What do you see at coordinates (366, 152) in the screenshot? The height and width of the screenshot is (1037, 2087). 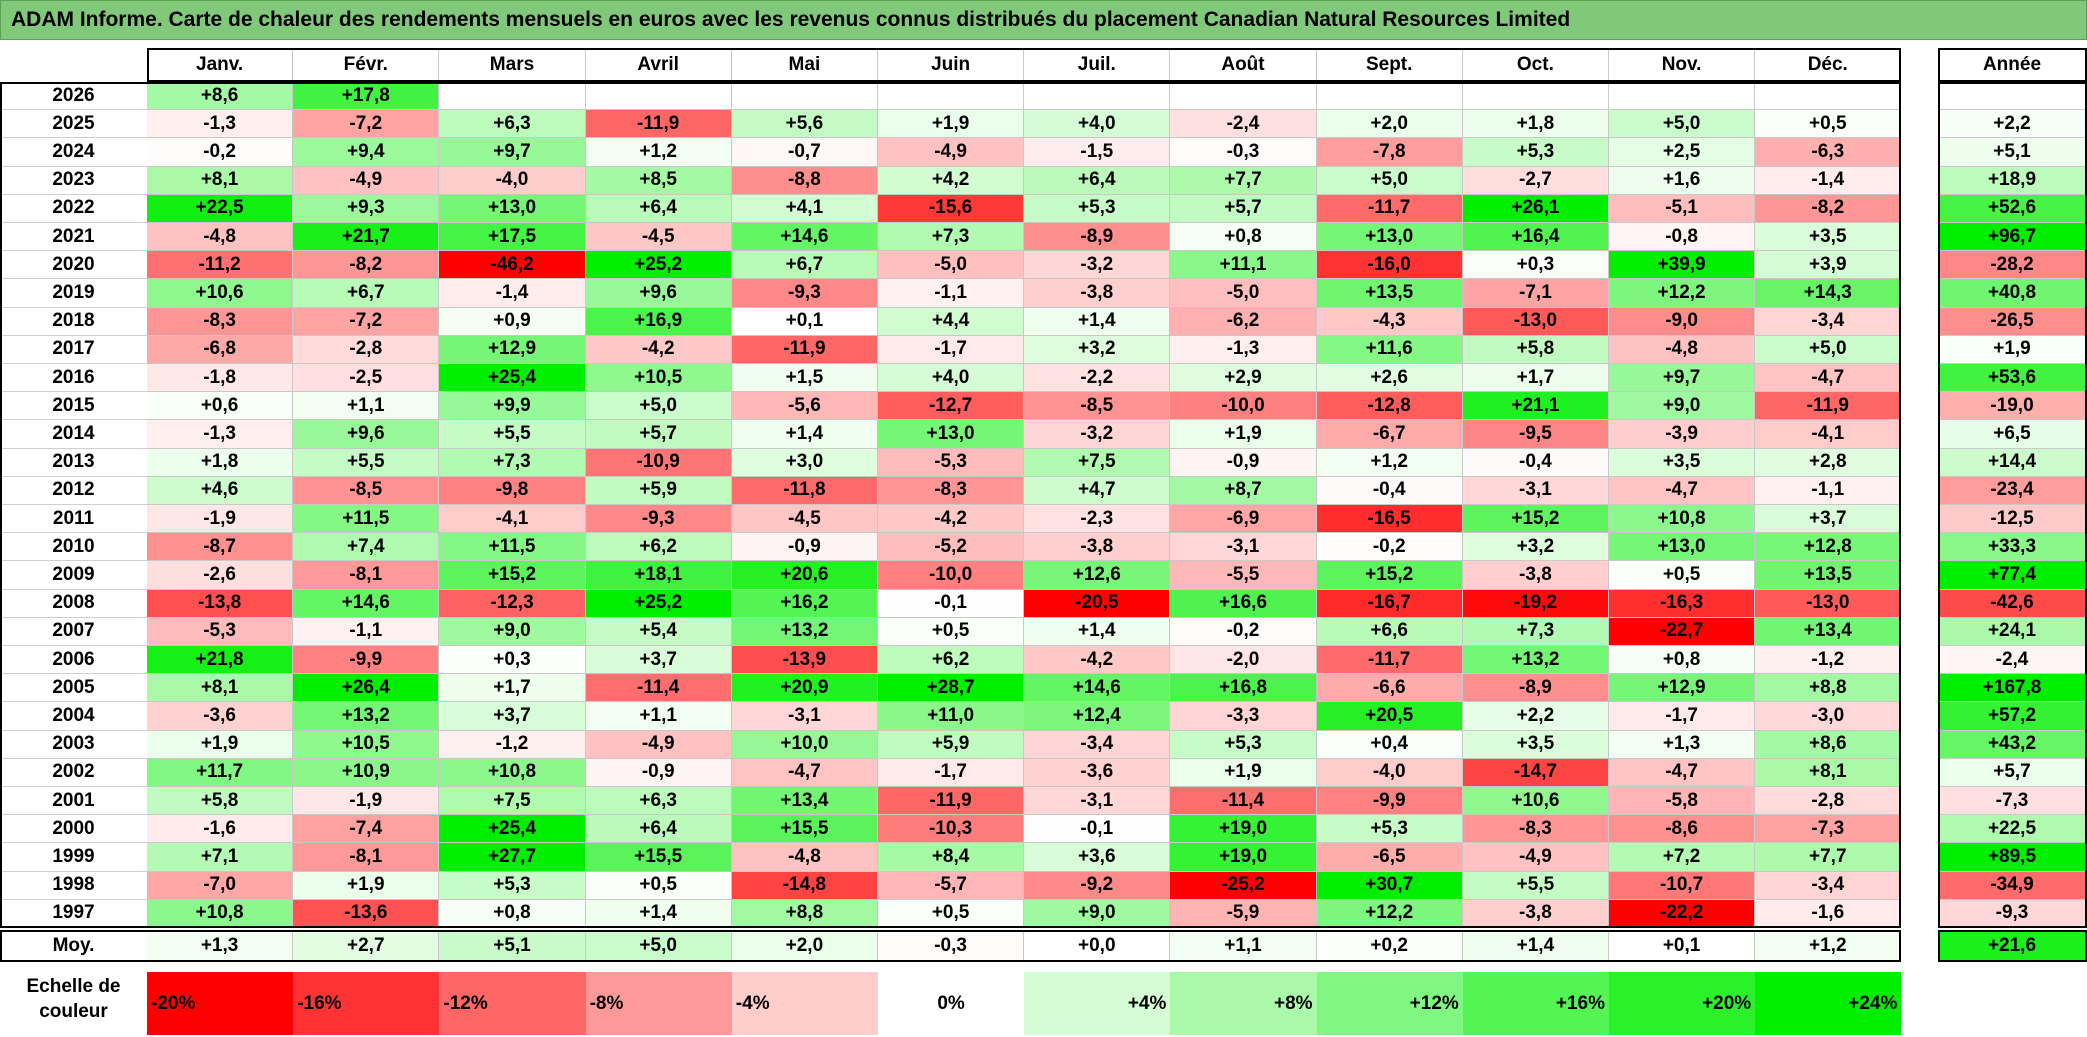 I see `heatmap-cell: +9,4` at bounding box center [366, 152].